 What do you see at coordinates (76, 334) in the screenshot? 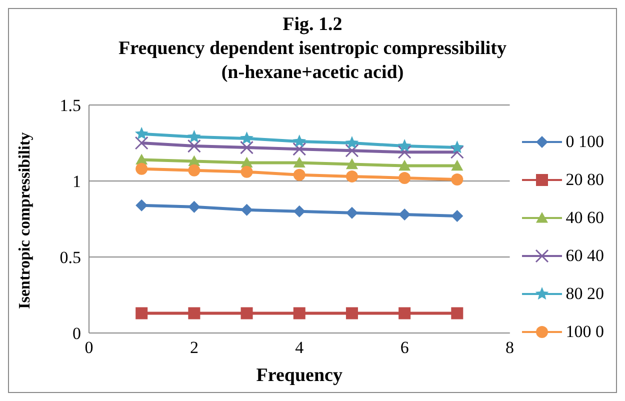
I see `y-tick-label: 0` at bounding box center [76, 334].